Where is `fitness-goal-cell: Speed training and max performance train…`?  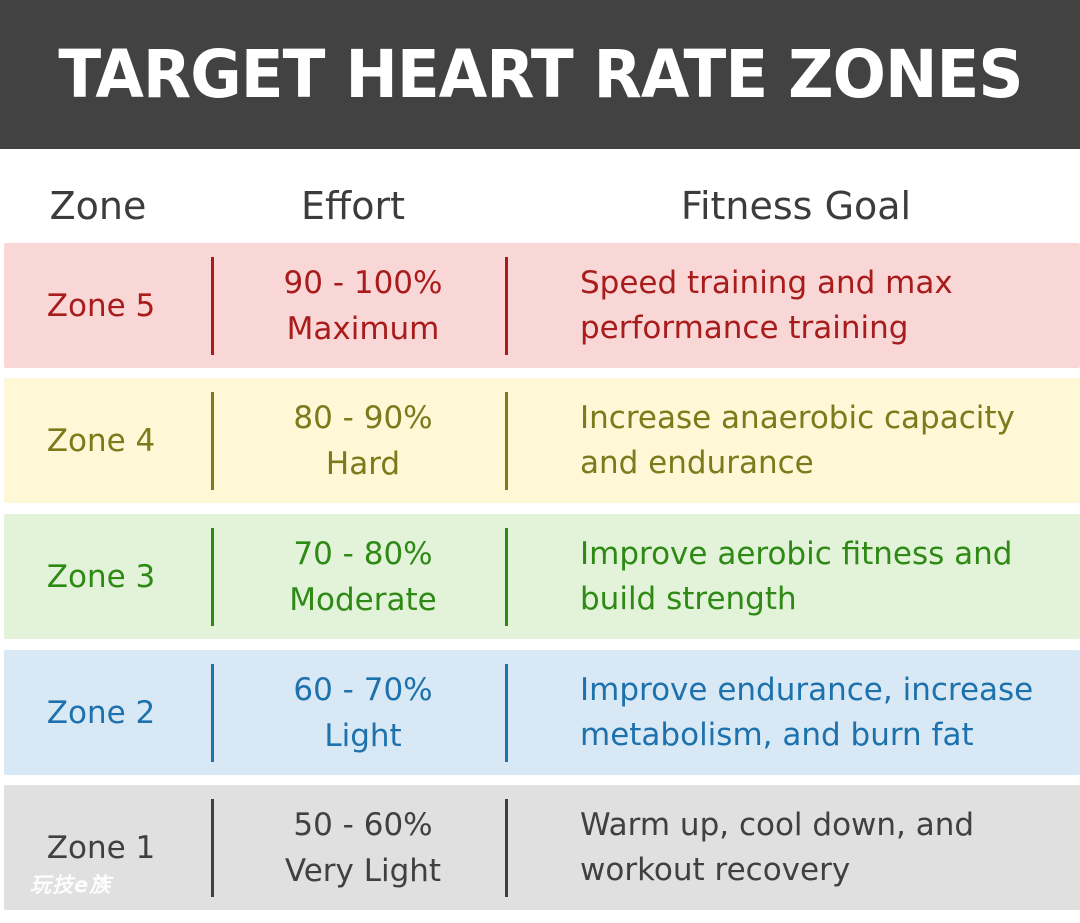
fitness-goal-cell: Speed training and max performance train… is located at coordinates (828, 305).